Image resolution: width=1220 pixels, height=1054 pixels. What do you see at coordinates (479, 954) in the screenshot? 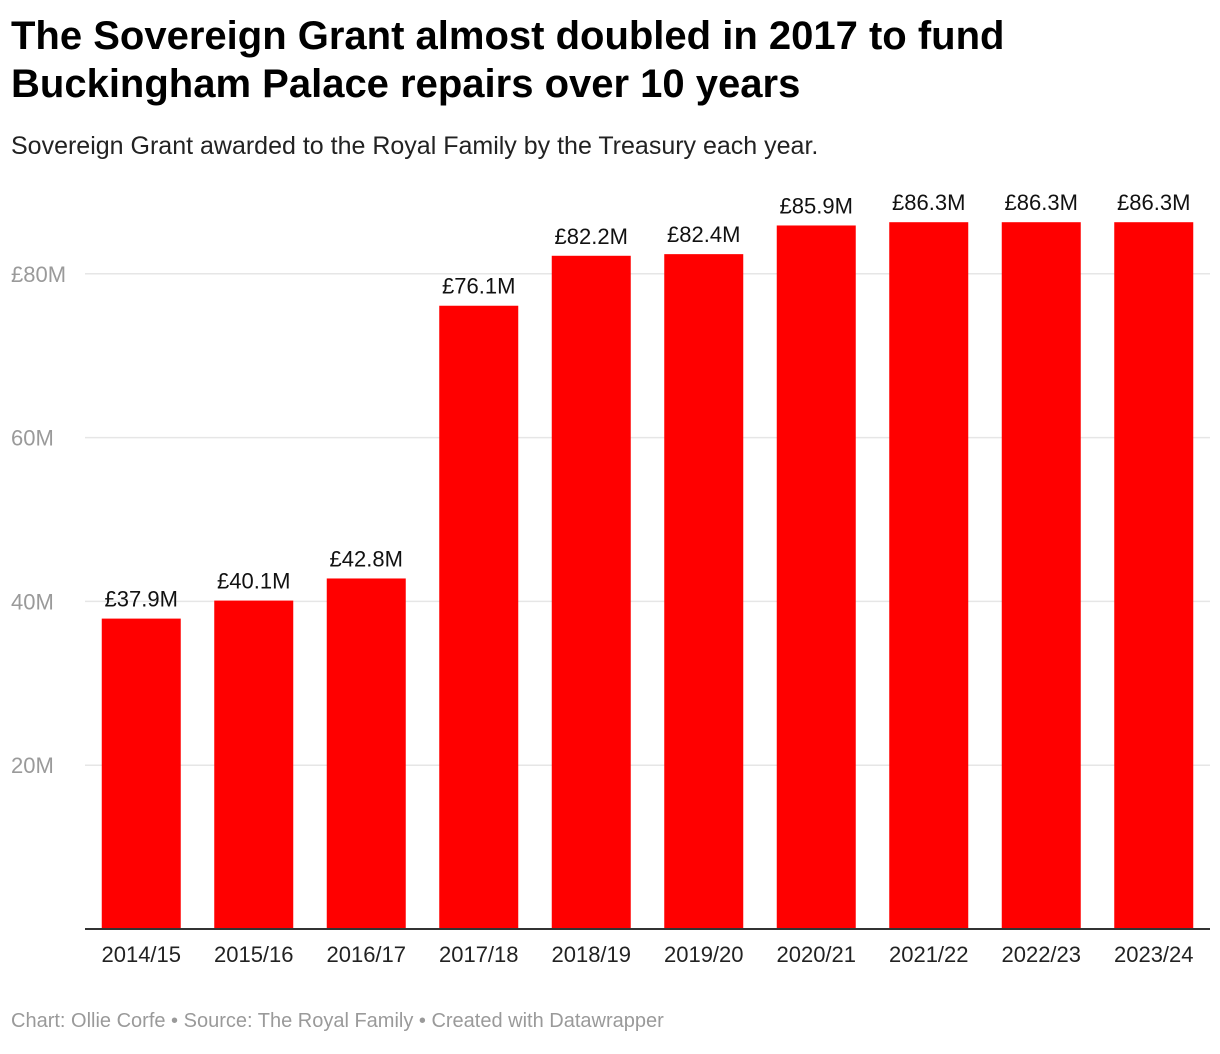
I see `x-tick-label: 2017/18` at bounding box center [479, 954].